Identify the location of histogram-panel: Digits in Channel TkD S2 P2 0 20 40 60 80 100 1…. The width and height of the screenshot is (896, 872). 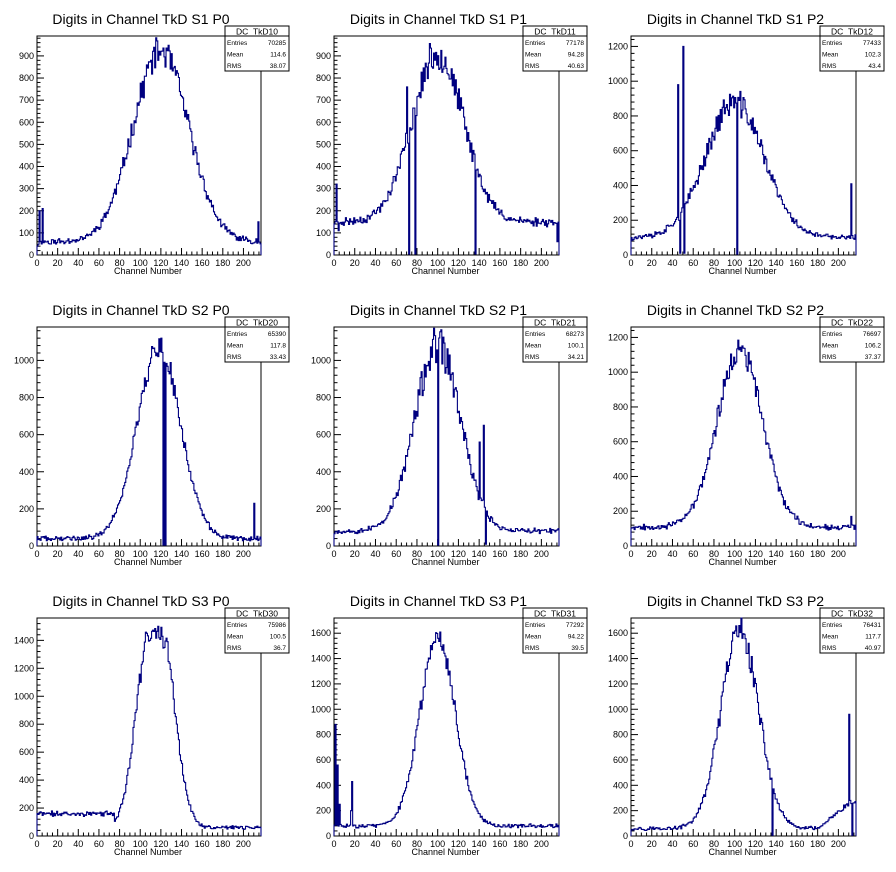
(746, 434).